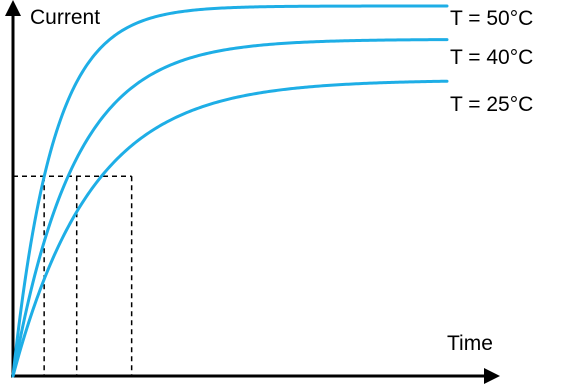 The image size is (564, 390). I want to click on series-label-t-40: T = 40°C, so click(491, 57).